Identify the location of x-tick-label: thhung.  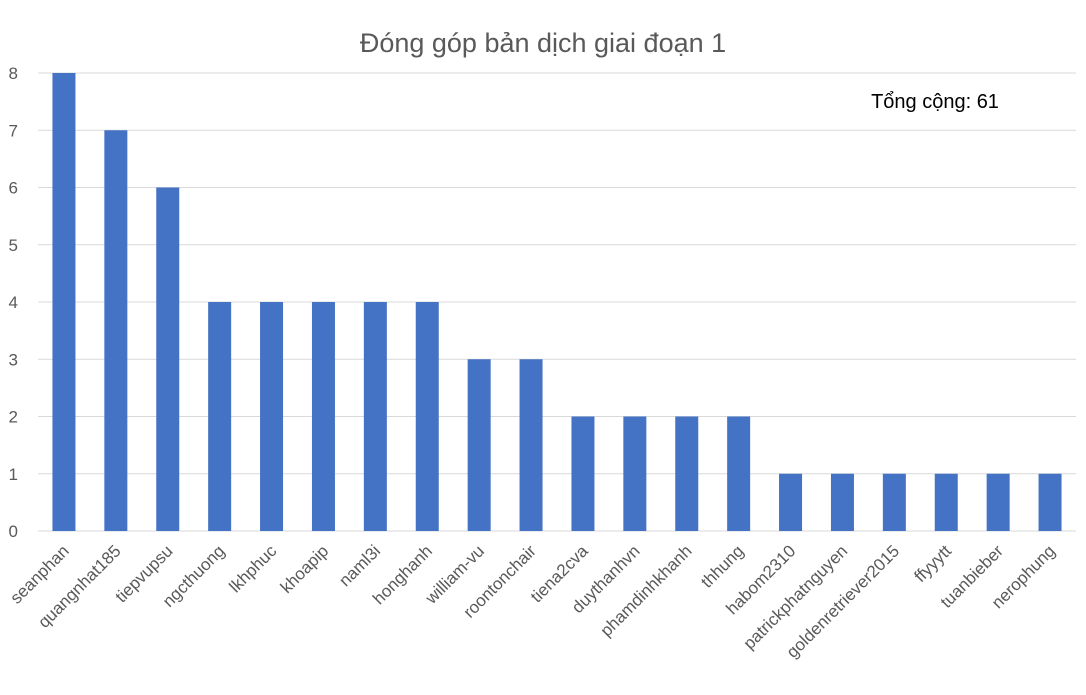
(722, 566).